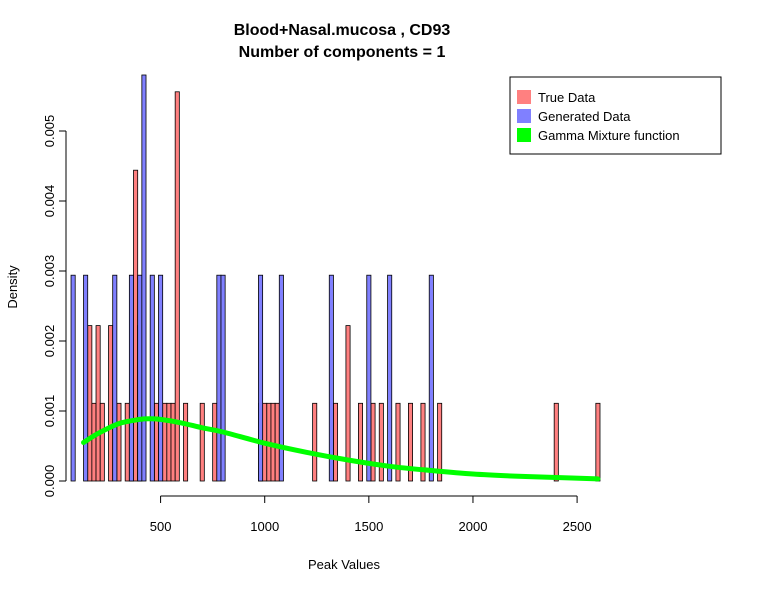  I want to click on chart-subtitle: Number of components = 1, so click(342, 52).